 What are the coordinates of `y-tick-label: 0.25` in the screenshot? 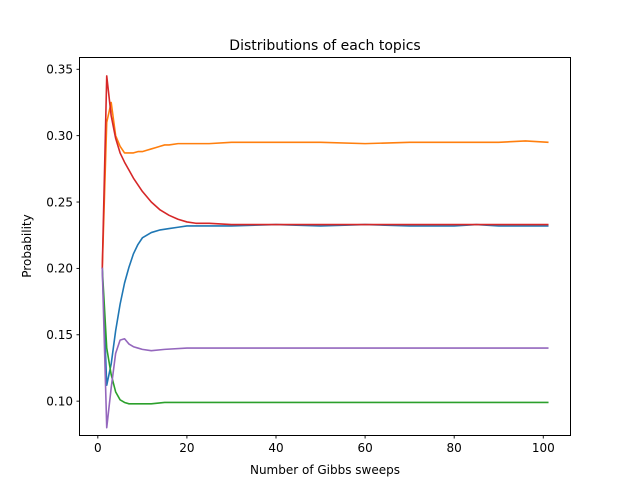 It's located at (59, 202).